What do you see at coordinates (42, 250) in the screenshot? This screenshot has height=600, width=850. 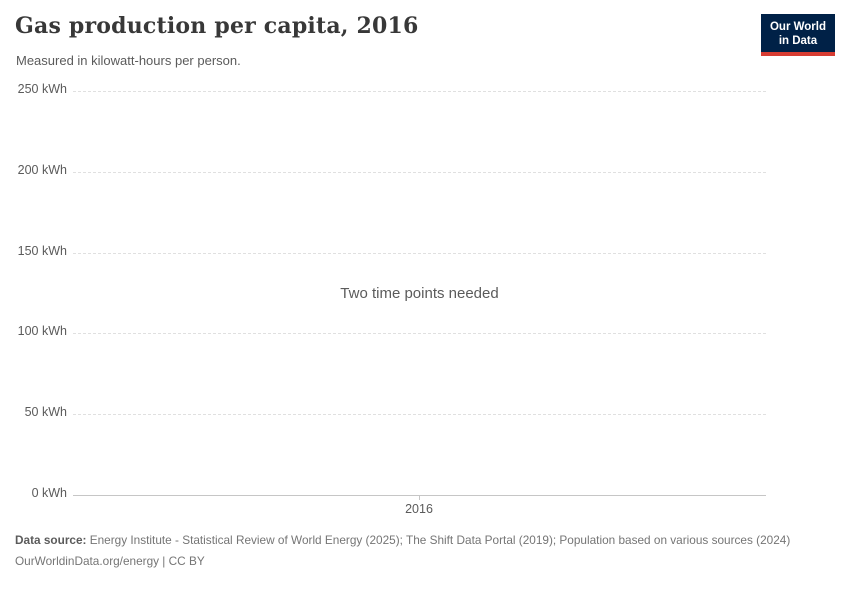 I see `y-axis-tick-label: 150 kWh` at bounding box center [42, 250].